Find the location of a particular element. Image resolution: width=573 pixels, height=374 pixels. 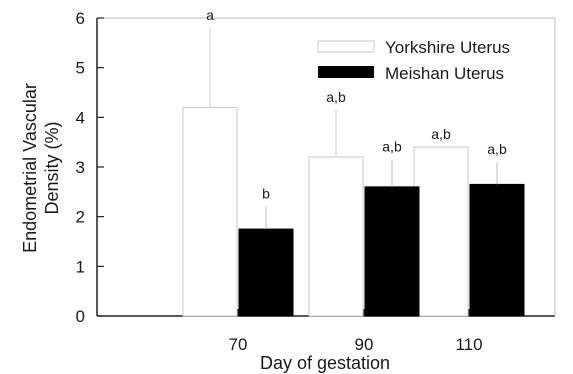

y-tick-label: 6 is located at coordinates (80, 18).